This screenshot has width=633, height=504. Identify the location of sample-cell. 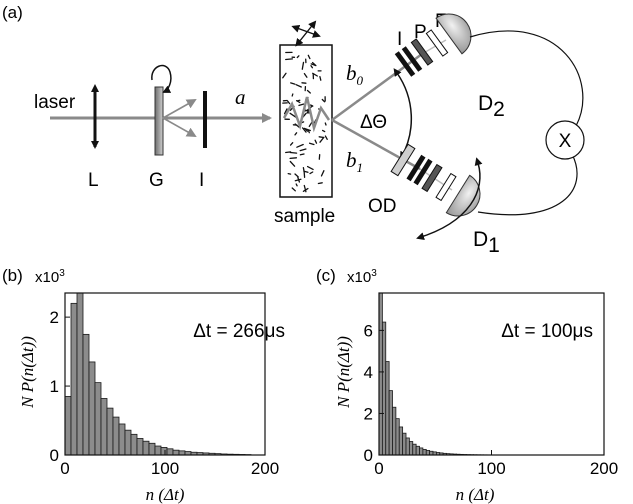
(306, 121).